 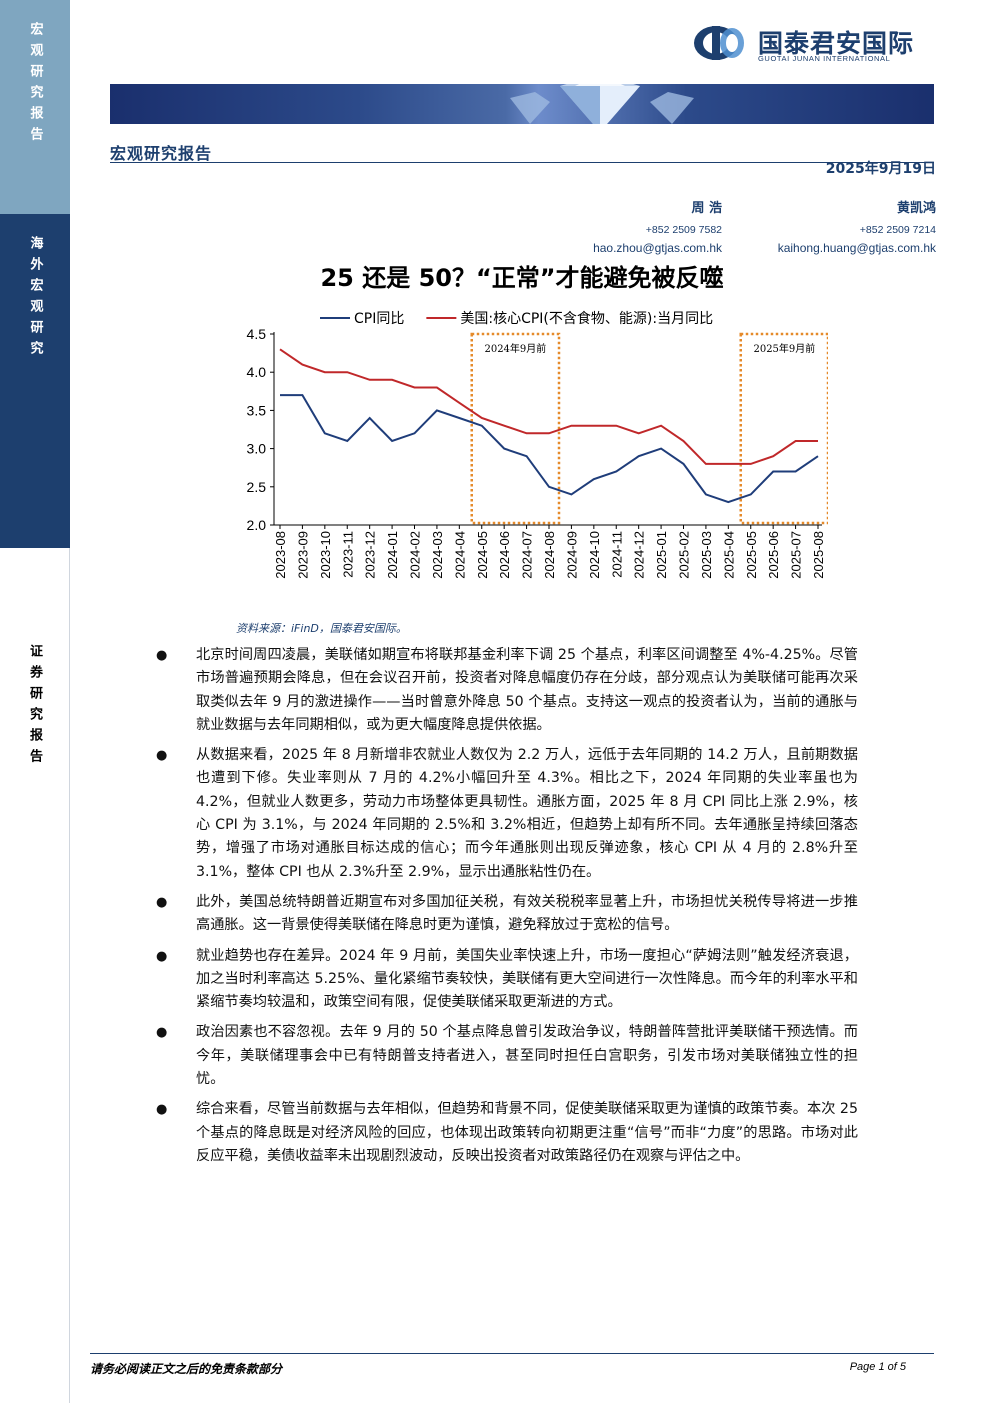 What do you see at coordinates (706, 555) in the screenshot?
I see `x-tick-label: 2025-03` at bounding box center [706, 555].